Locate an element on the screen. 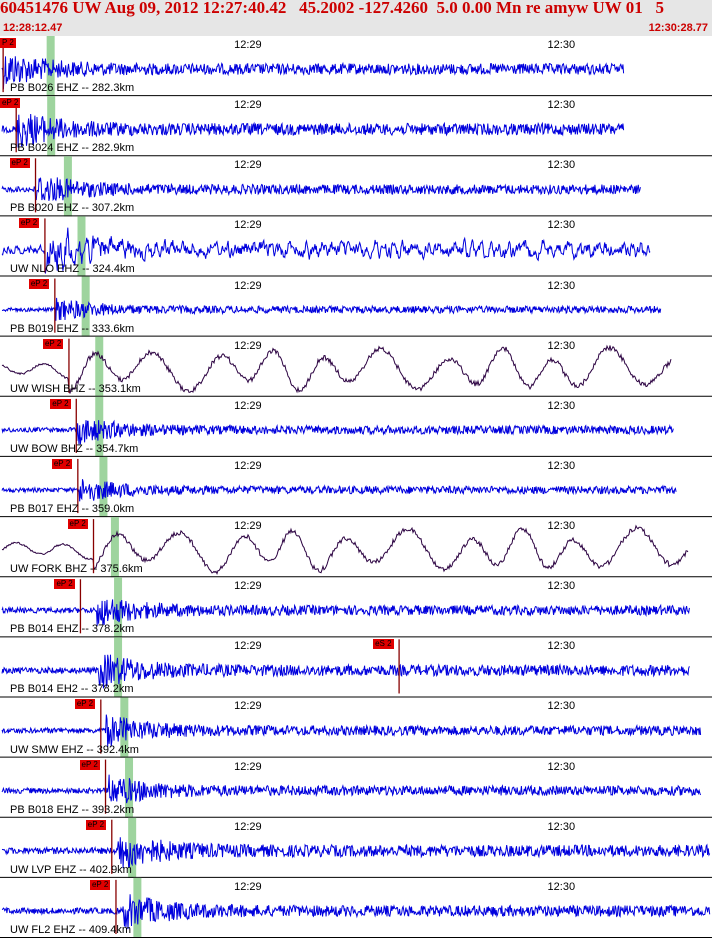 This screenshot has height=938, width=712. window-end-time: 12:30:28.77 is located at coordinates (678, 28).